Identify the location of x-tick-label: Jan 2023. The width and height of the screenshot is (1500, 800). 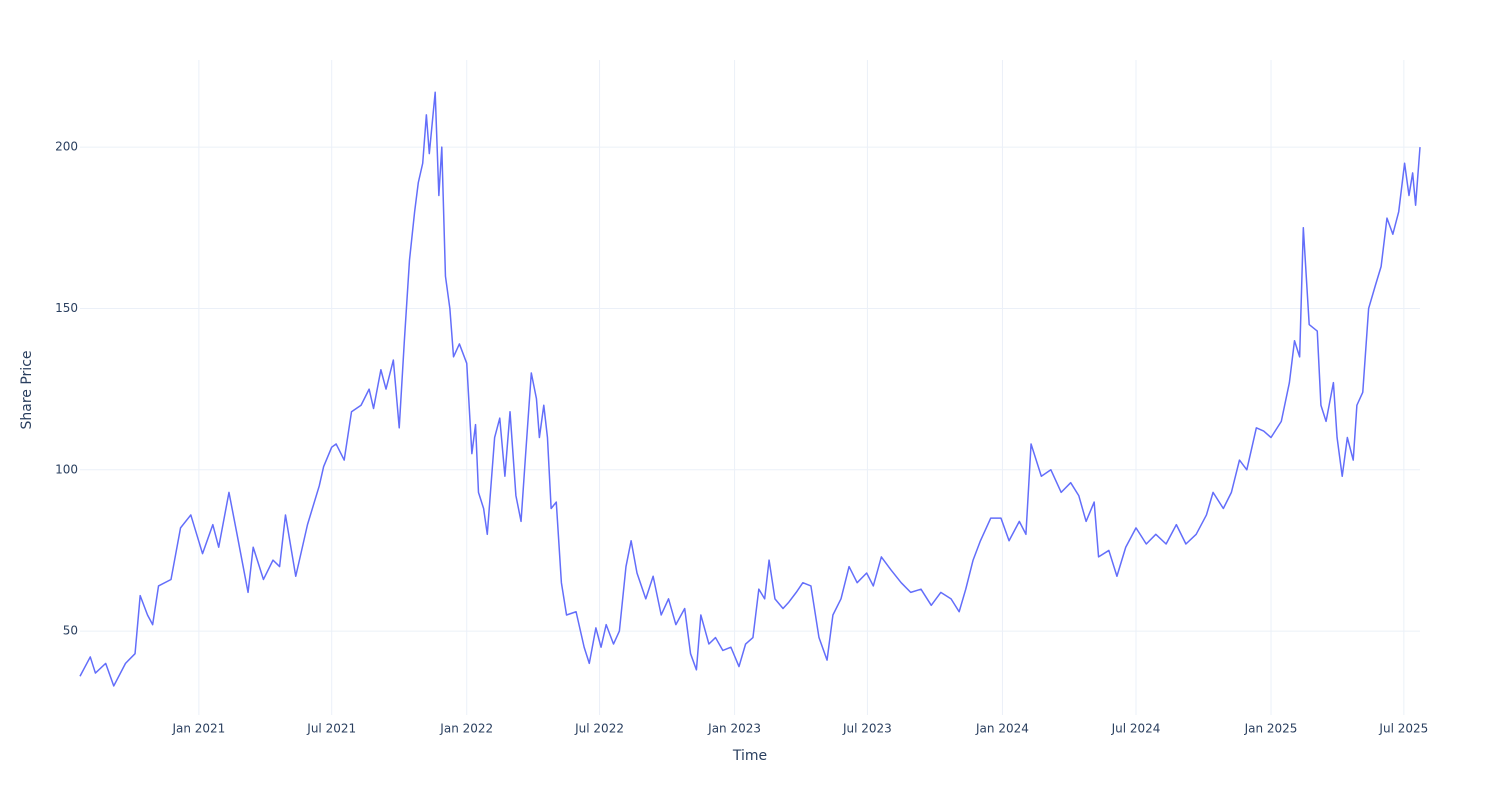
(734, 729).